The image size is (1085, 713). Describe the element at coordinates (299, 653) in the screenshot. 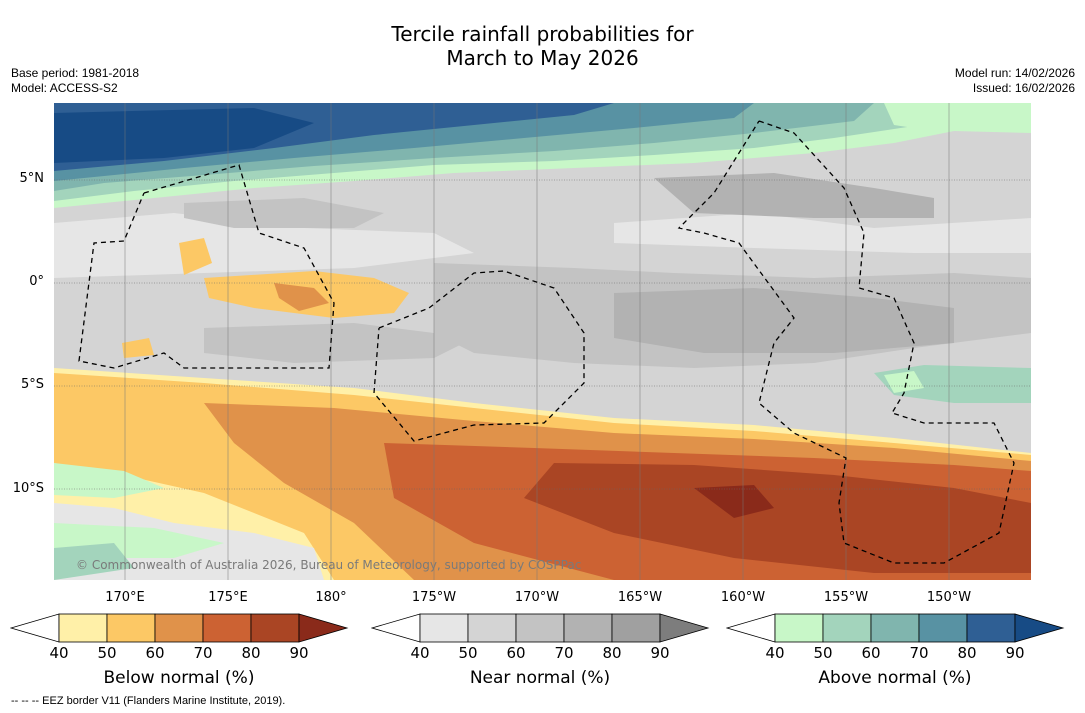

I see `colorbar-below-tick: 90` at that location.